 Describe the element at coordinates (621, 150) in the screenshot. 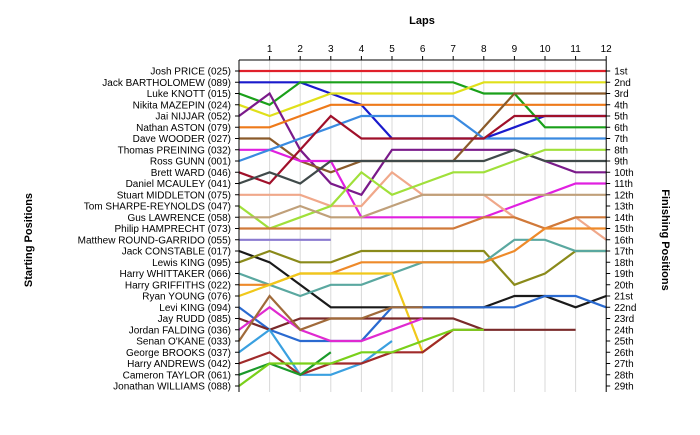

I see `finishing-position-label: 8th` at that location.